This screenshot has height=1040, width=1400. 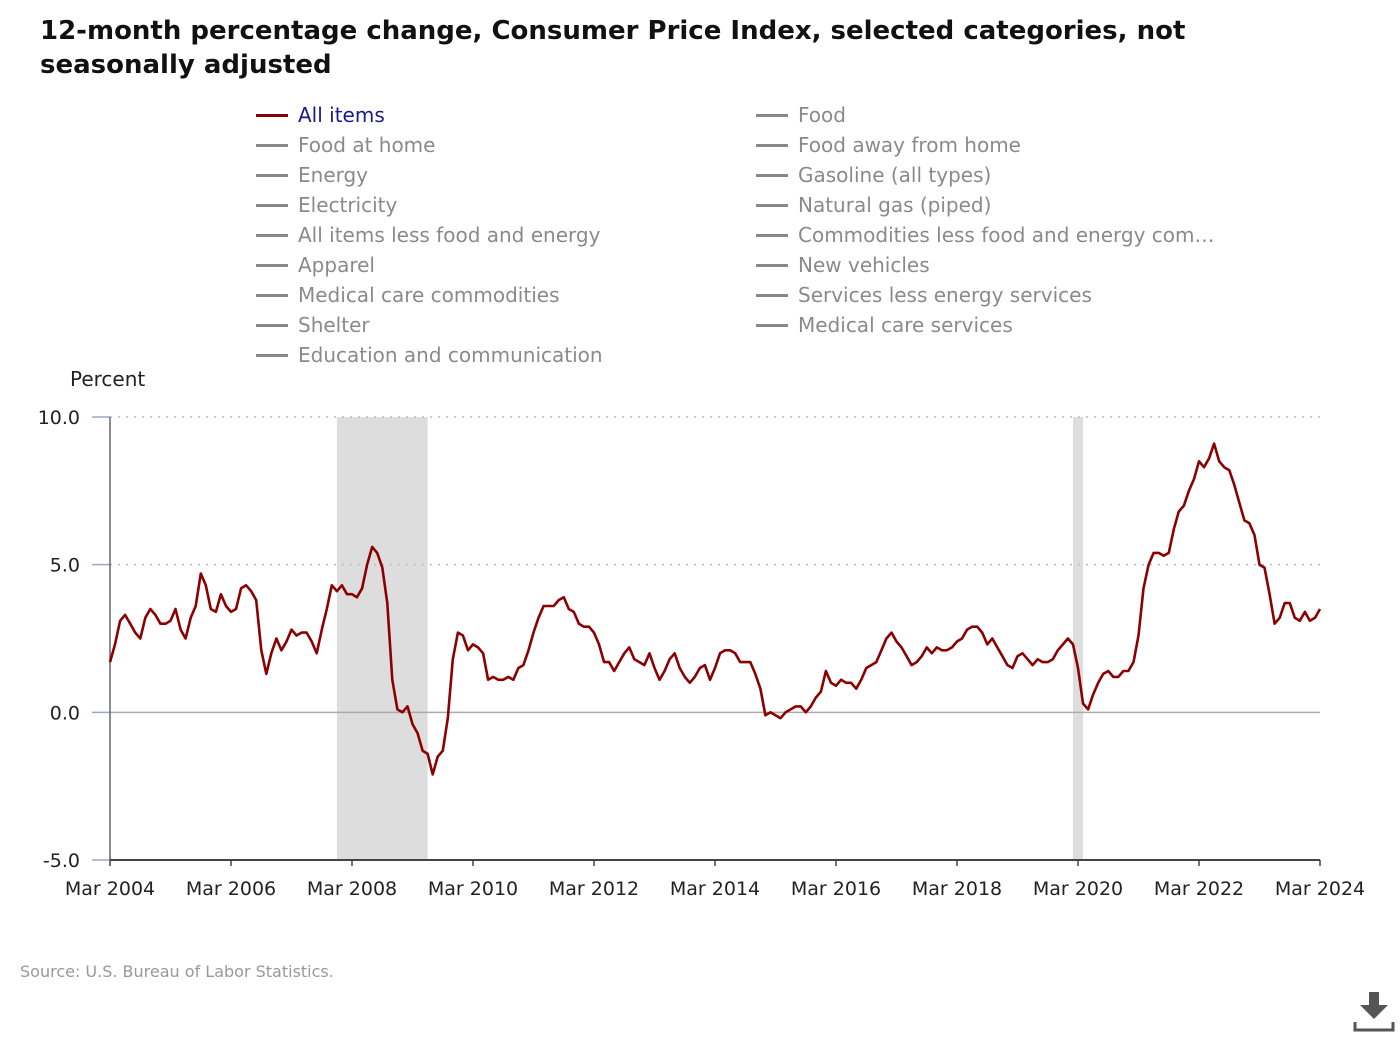 What do you see at coordinates (1199, 889) in the screenshot?
I see `x-tick-label: Mar 2022` at bounding box center [1199, 889].